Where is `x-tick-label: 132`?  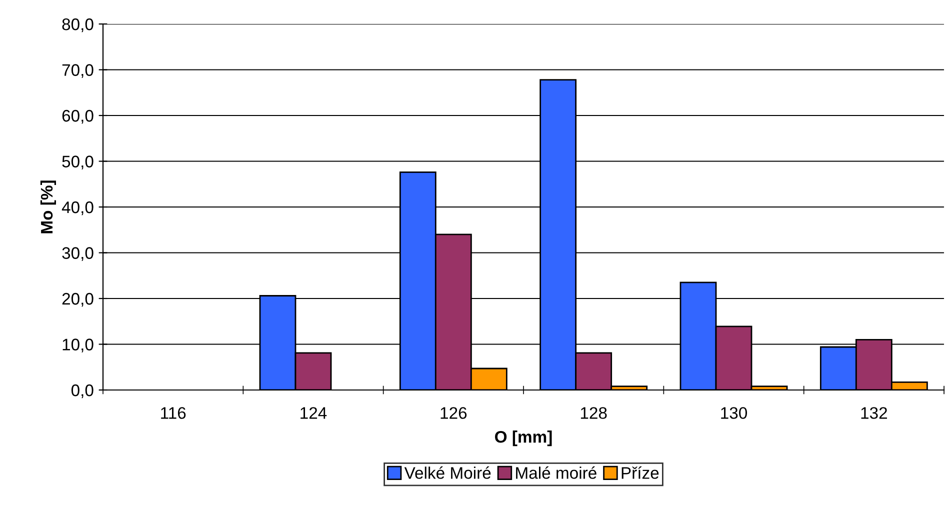 x-tick-label: 132 is located at coordinates (874, 413).